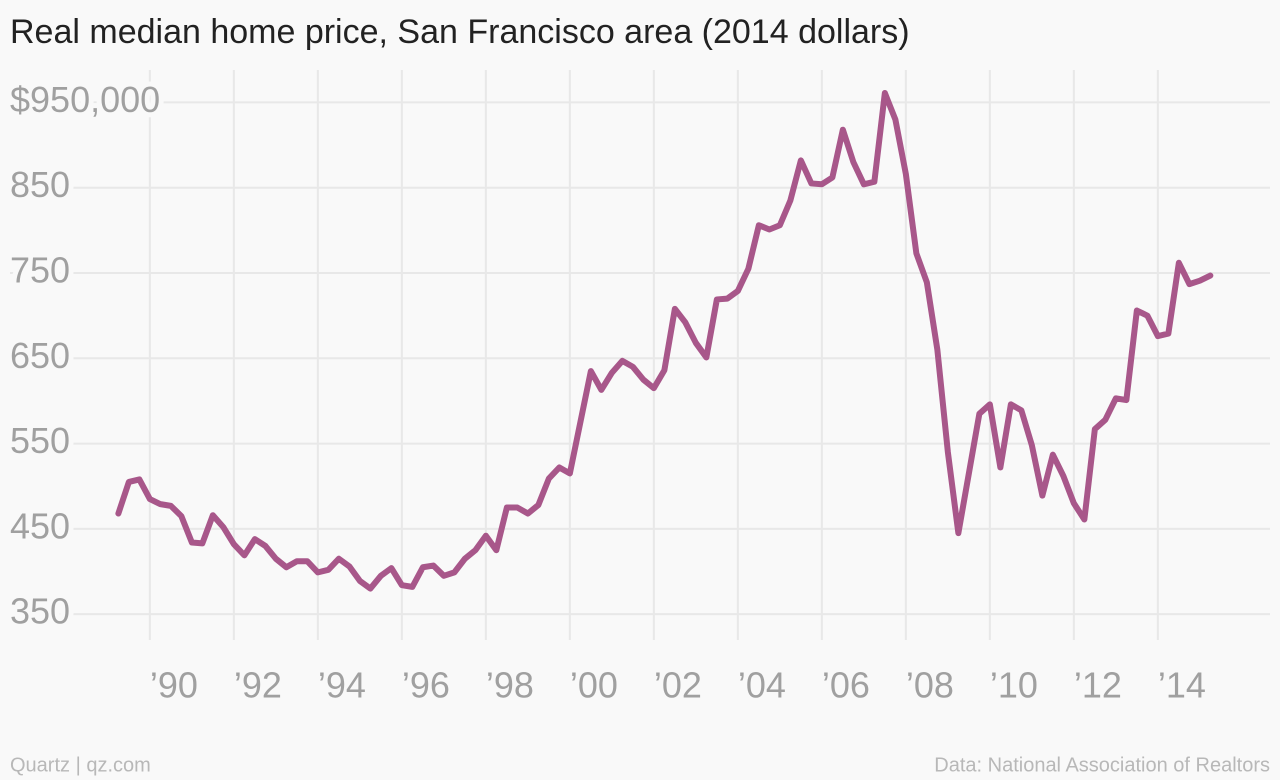 The height and width of the screenshot is (780, 1280). Describe the element at coordinates (846, 685) in the screenshot. I see `x-tick-label: ’06` at that location.